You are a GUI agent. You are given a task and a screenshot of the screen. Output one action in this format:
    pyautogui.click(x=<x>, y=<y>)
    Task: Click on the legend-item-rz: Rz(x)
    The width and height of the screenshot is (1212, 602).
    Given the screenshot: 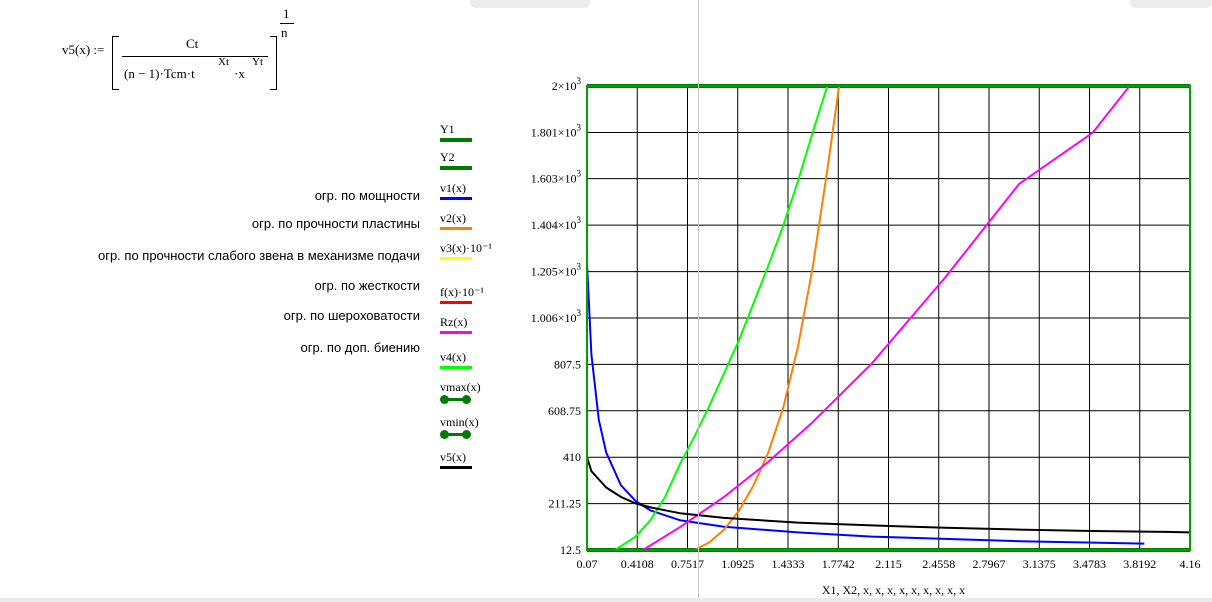 What is the action you would take?
    pyautogui.click(x=456, y=324)
    